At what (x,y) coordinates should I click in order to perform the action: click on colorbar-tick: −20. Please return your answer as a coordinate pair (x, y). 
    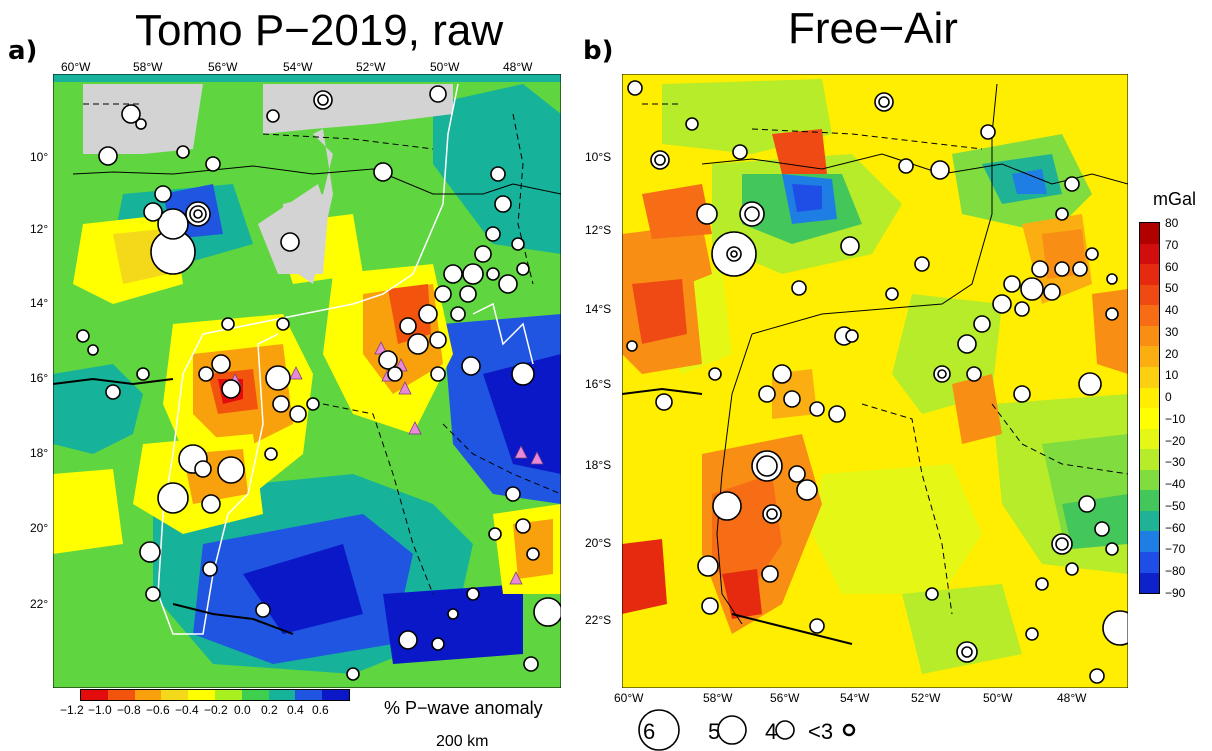
    Looking at the image, I should click on (1175, 440).